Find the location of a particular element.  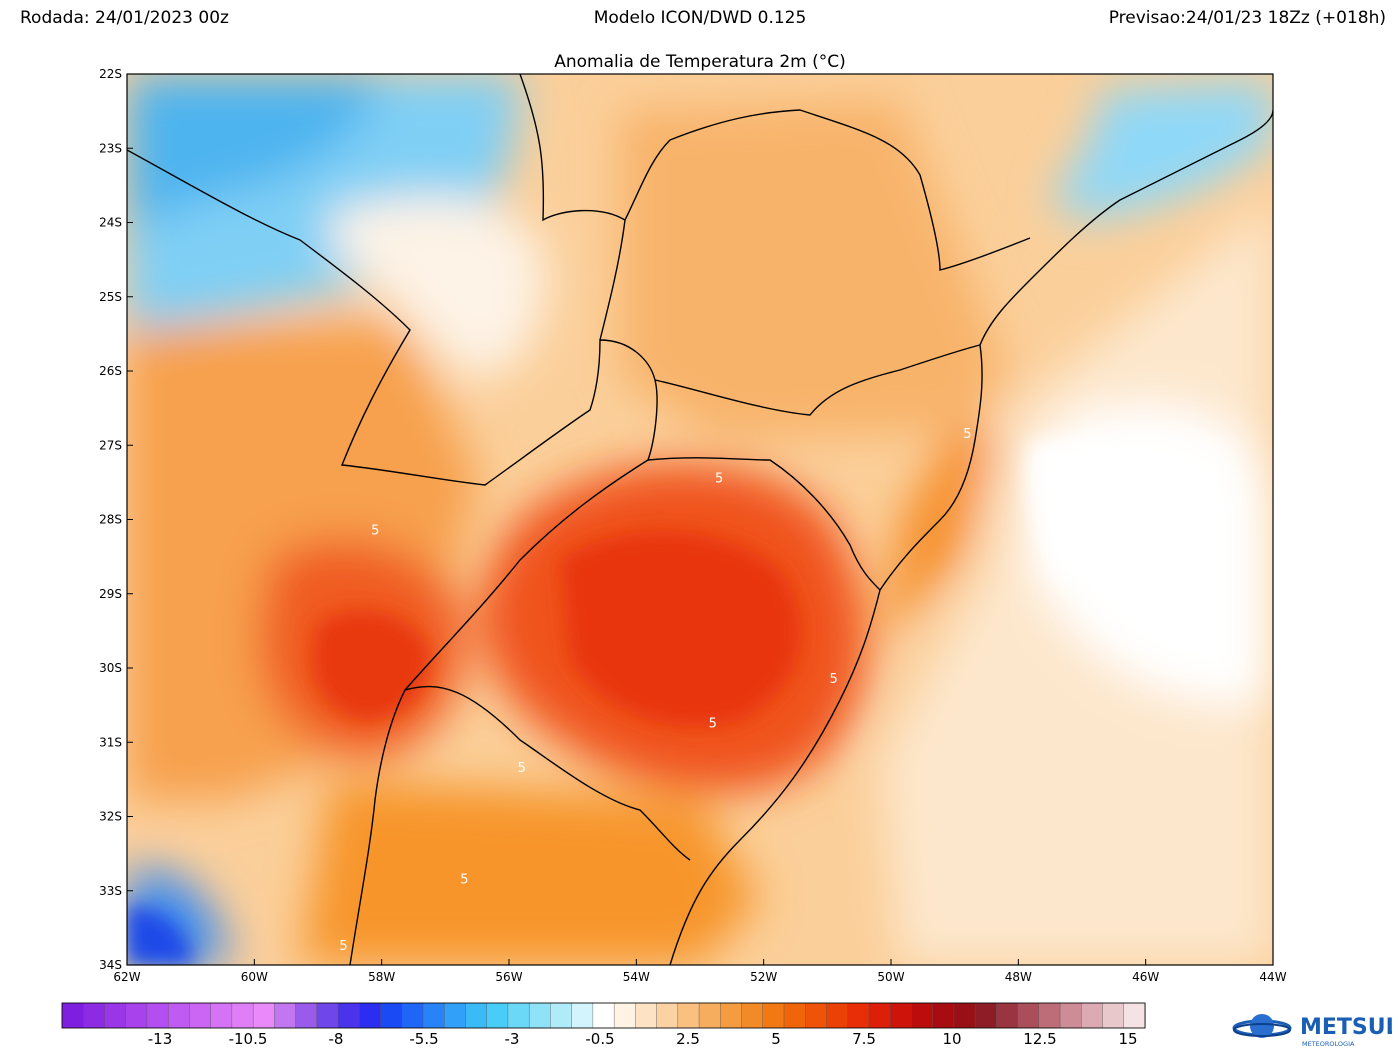

colorbar-tick-label: 10 is located at coordinates (951, 1039).